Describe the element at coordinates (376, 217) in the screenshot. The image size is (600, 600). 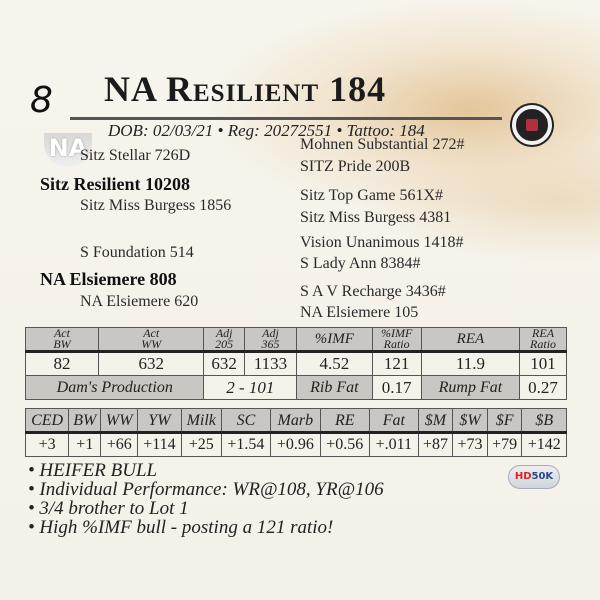
I see `grandparent: Sitz Miss Burgess 4381` at that location.